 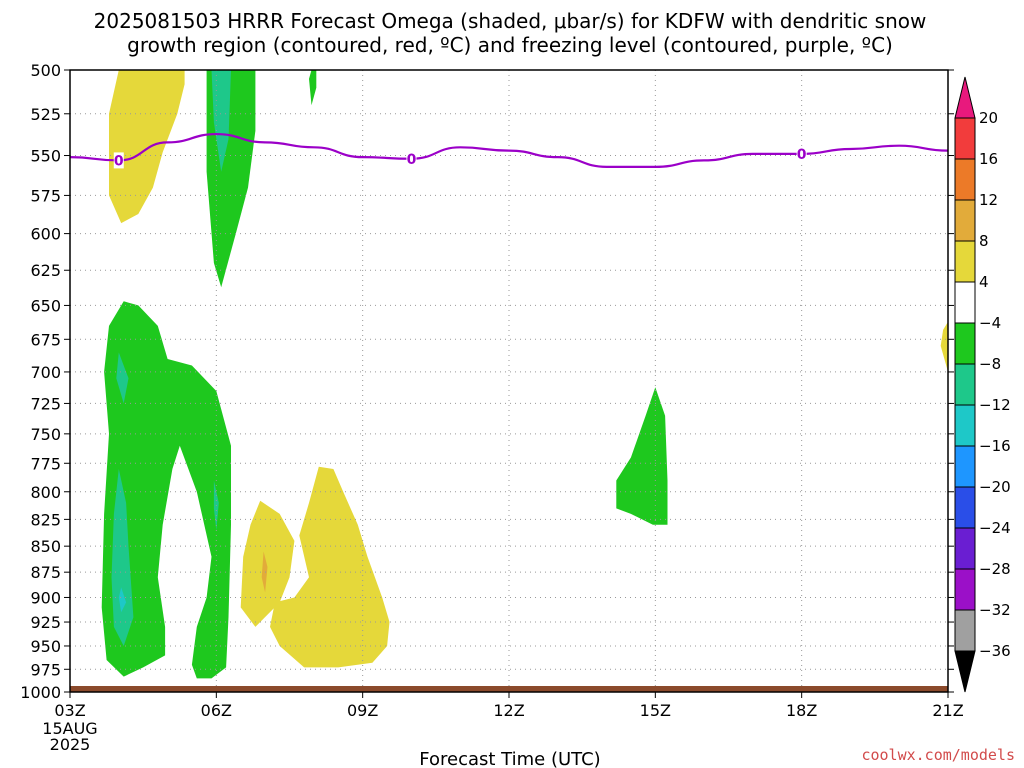 What do you see at coordinates (995, 610) in the screenshot?
I see `colorbar-label: −32` at bounding box center [995, 610].